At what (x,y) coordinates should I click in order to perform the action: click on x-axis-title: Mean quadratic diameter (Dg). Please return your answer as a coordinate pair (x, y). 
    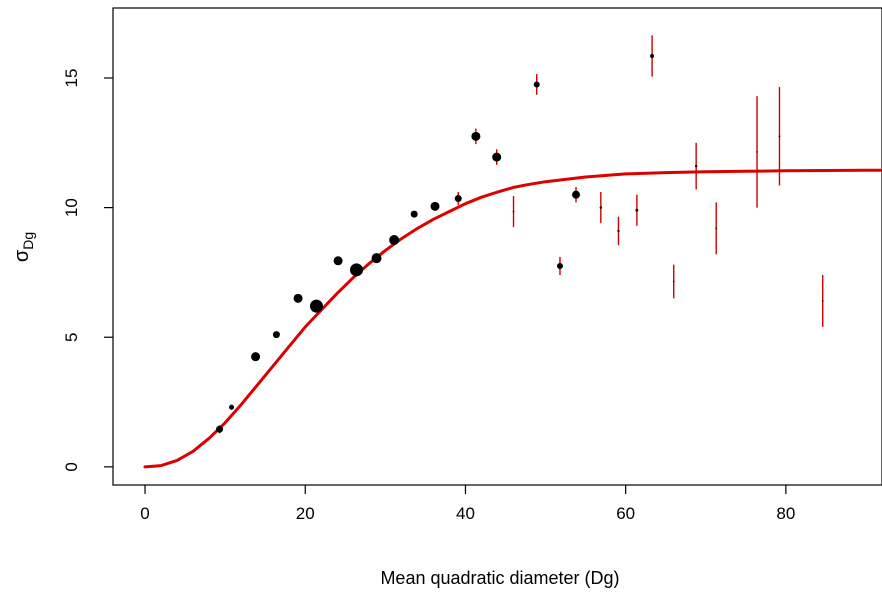
    Looking at the image, I should click on (499, 578).